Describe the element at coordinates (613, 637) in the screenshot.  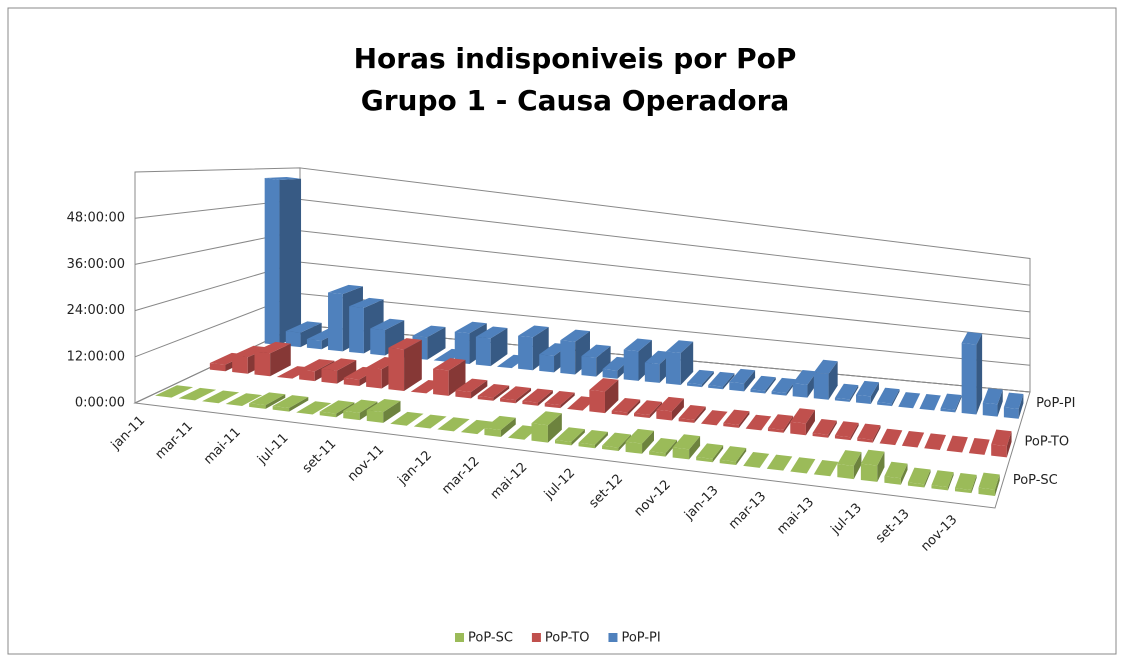
I see `legend-swatch` at that location.